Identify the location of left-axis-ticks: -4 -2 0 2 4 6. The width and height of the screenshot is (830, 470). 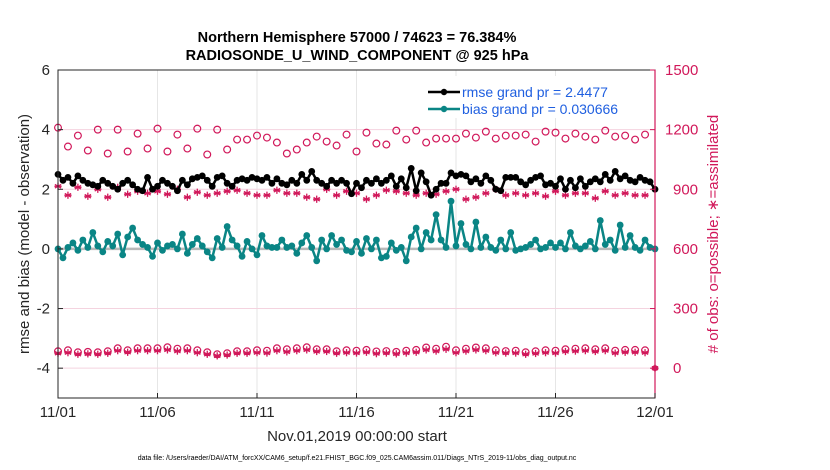
(50, 219).